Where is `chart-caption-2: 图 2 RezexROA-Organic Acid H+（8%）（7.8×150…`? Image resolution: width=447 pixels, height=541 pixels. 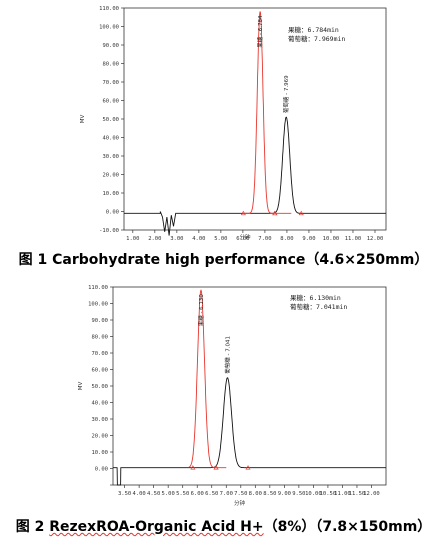 chart-caption-2: 图 2 RezexROA-Organic Acid H+（8%）（7.8×150… is located at coordinates (223, 526).